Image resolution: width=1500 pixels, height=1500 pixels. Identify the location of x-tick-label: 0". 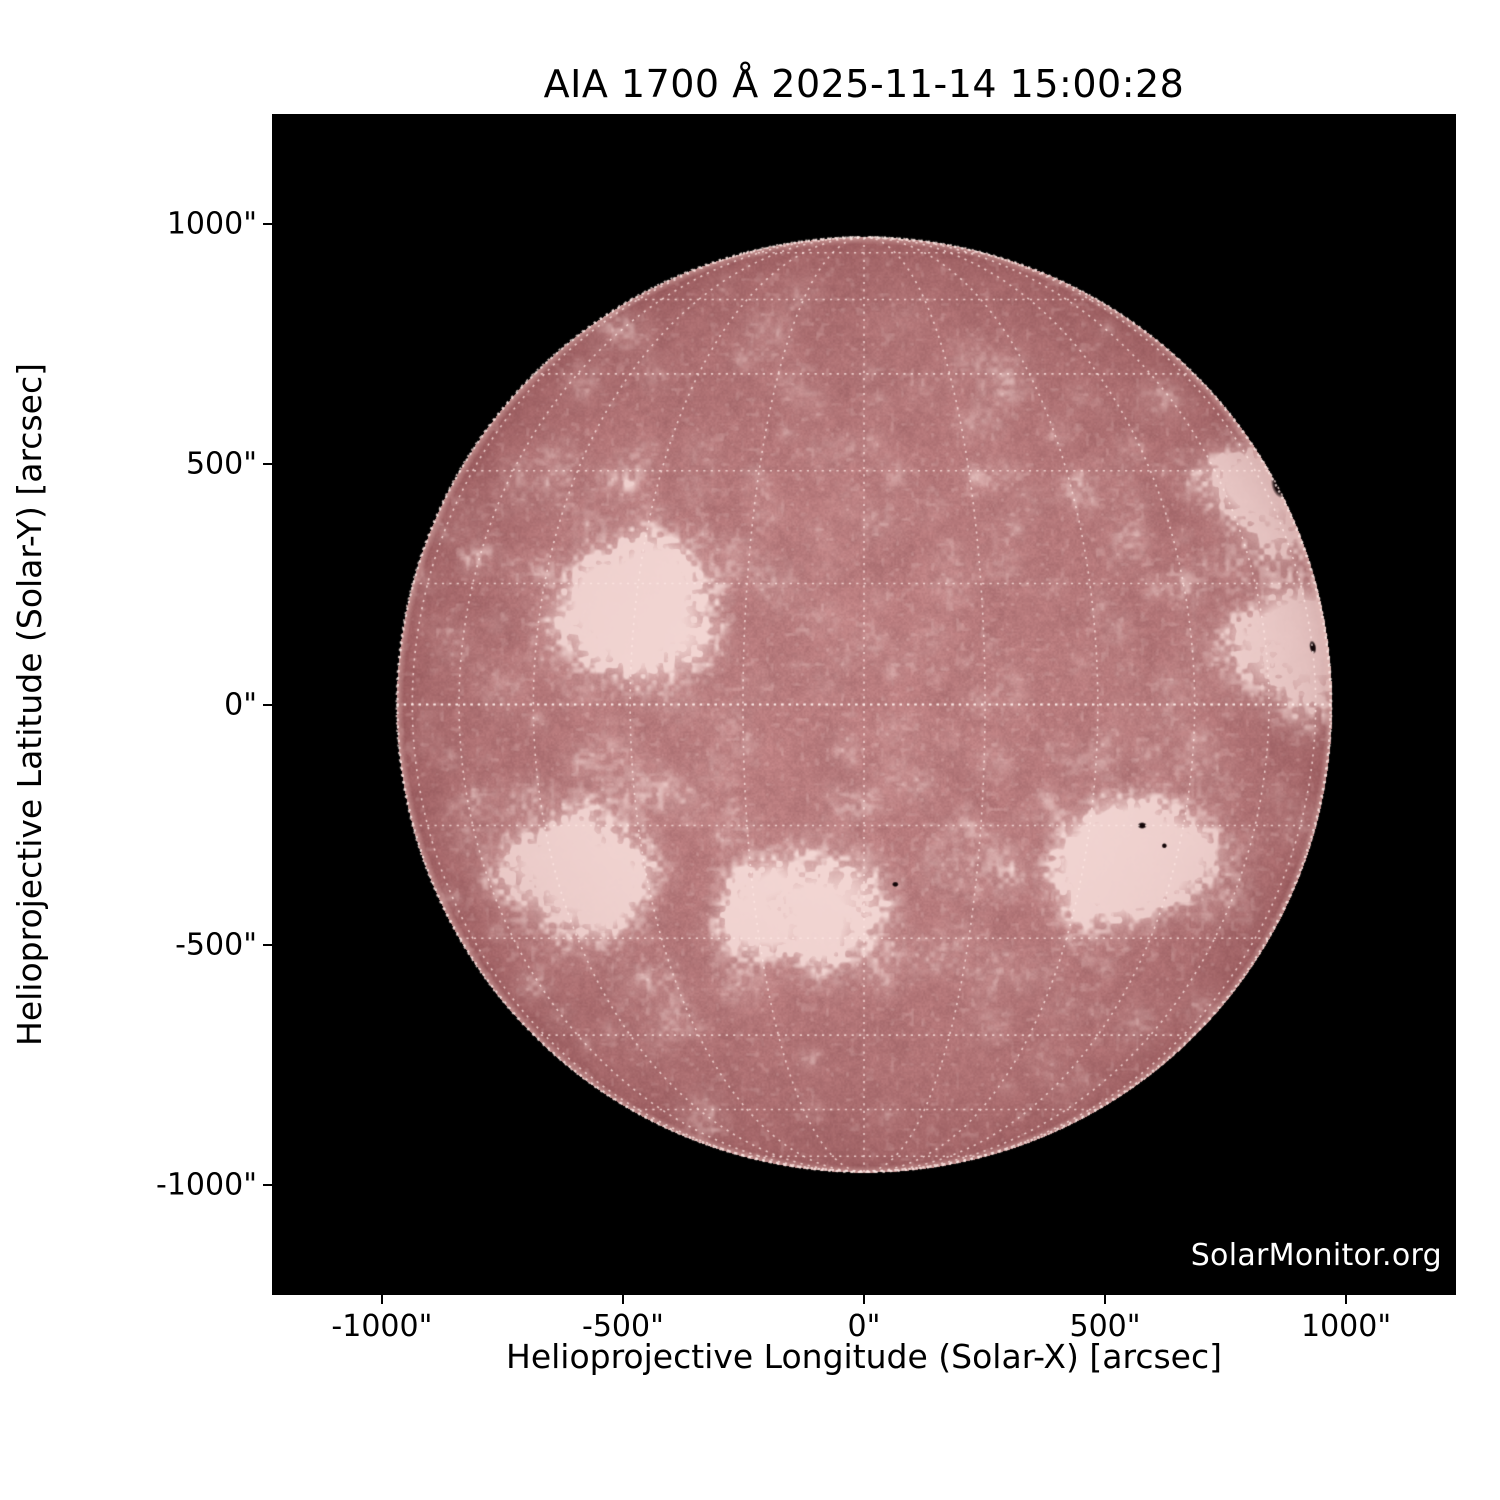
(864, 1326).